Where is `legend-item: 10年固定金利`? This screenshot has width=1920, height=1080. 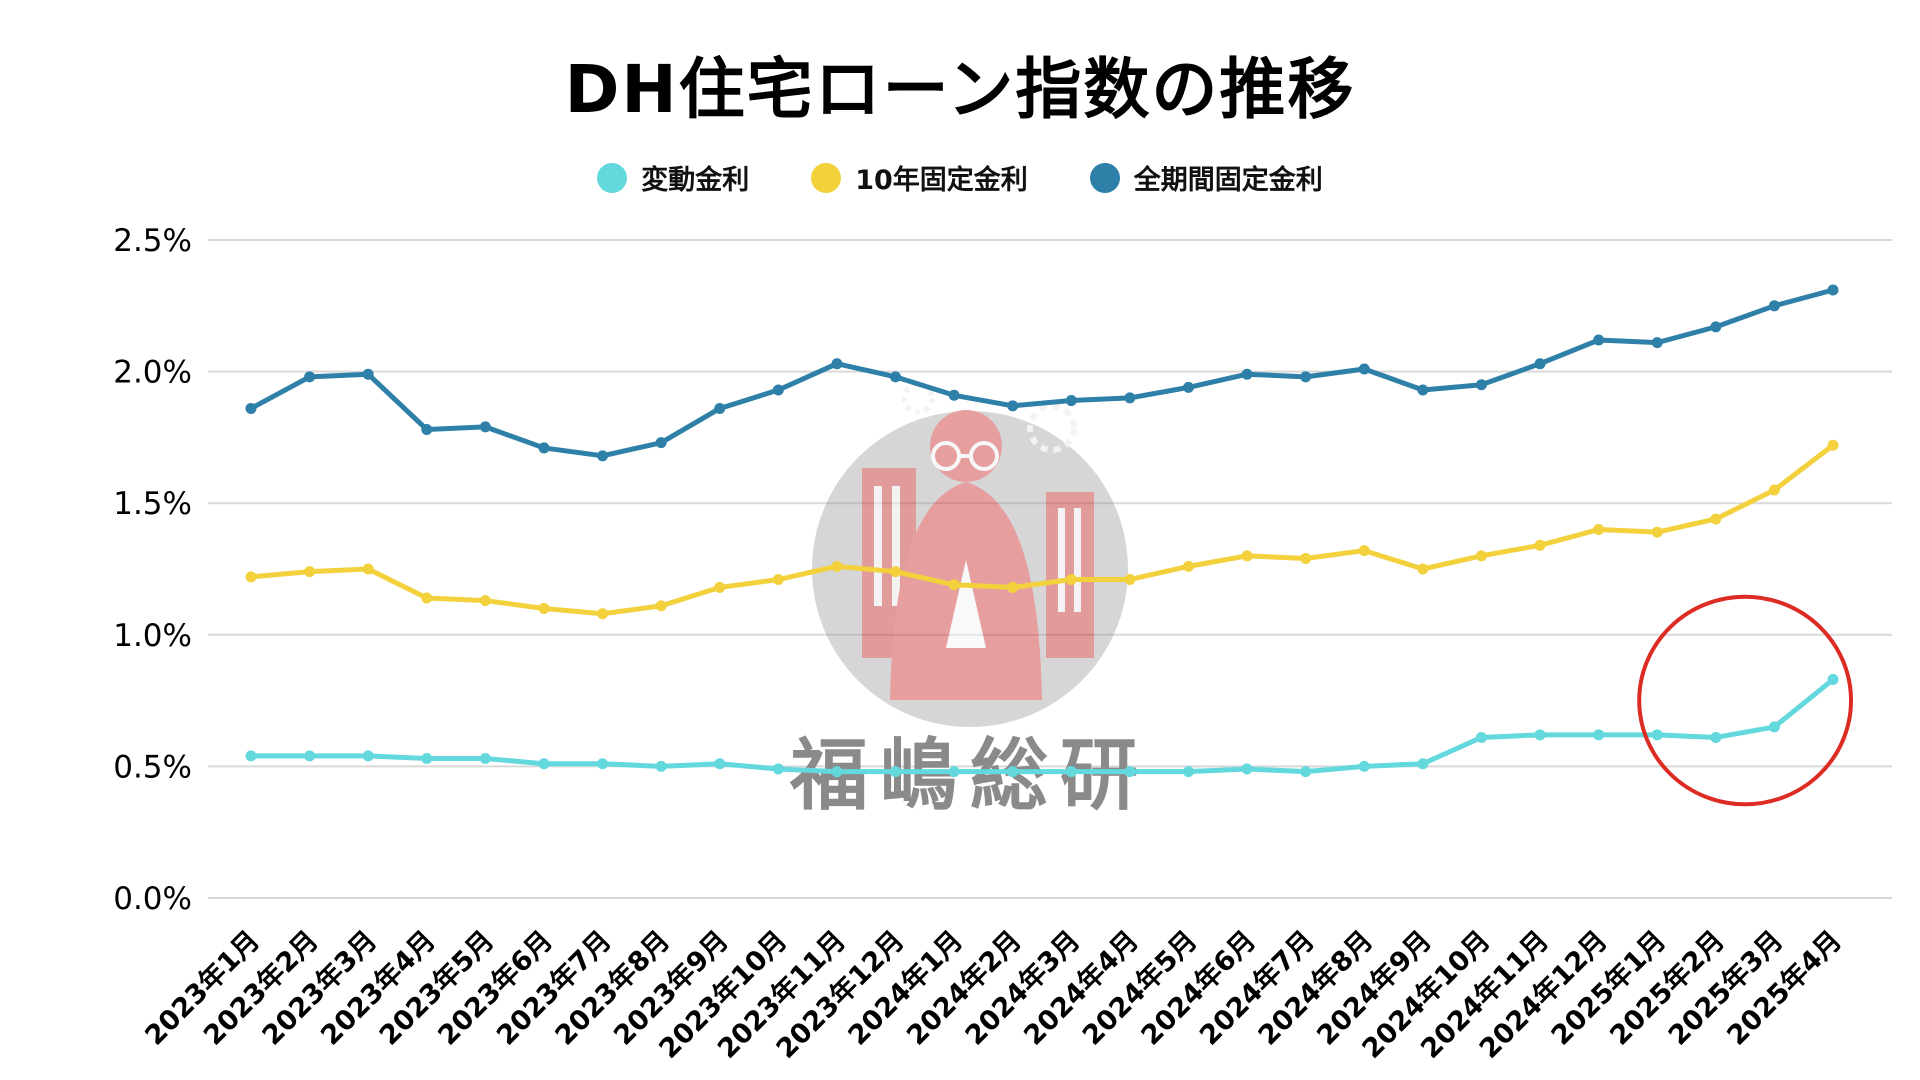 legend-item: 10年固定金利 is located at coordinates (919, 177).